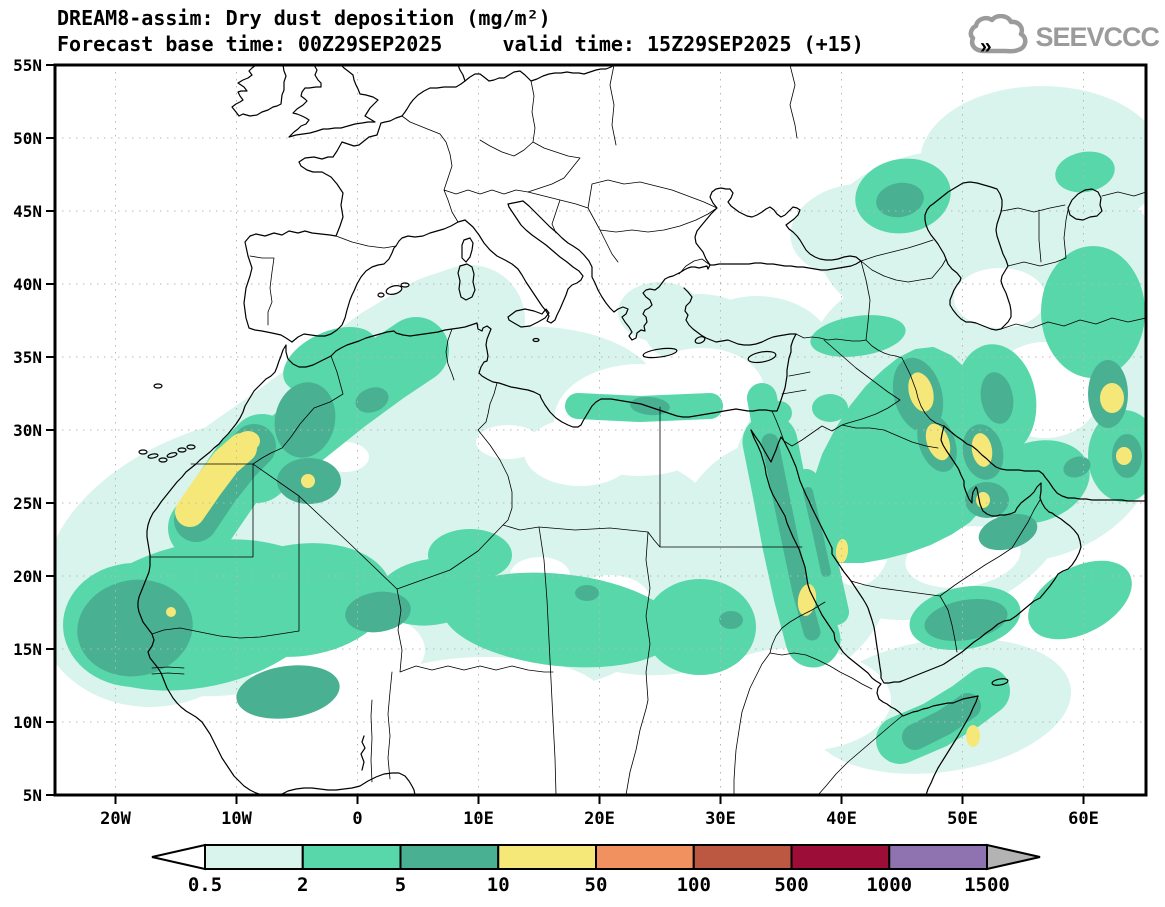 The width and height of the screenshot is (1165, 907). What do you see at coordinates (528, 318) in the screenshot?
I see `sicily-island` at bounding box center [528, 318].